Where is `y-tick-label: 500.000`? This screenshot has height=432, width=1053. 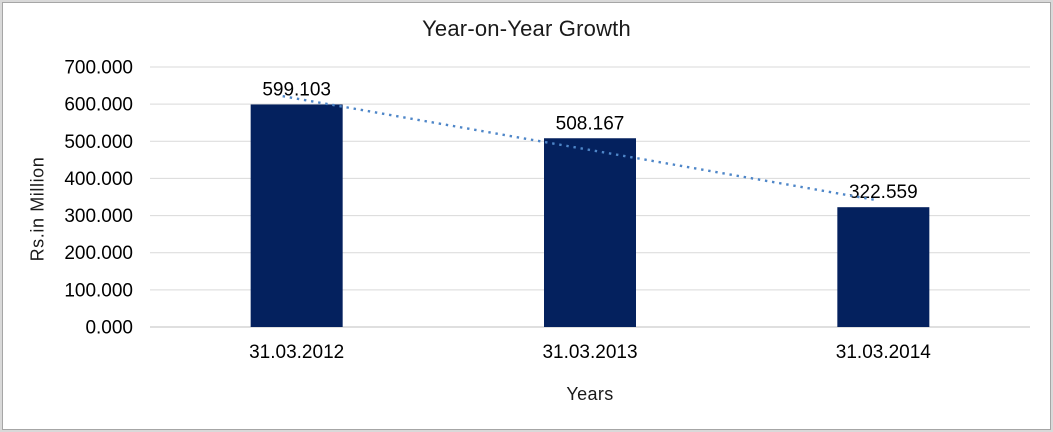 y-tick-label: 500.000 is located at coordinates (98, 142).